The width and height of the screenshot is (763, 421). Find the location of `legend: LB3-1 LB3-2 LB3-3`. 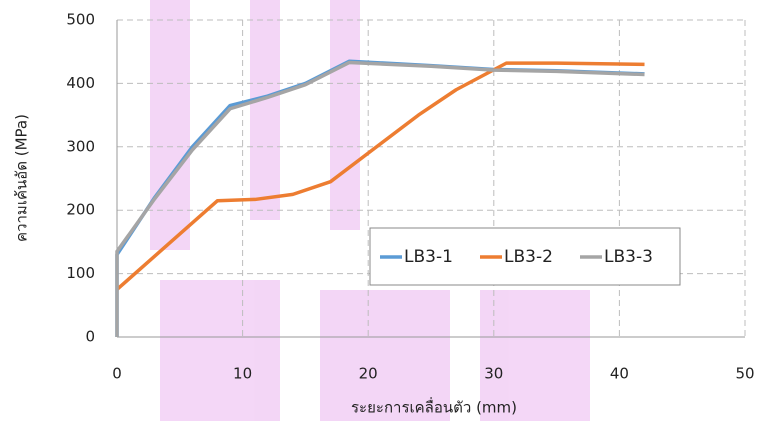

legend: LB3-1 LB3-2 LB3-3 is located at coordinates (525, 256).